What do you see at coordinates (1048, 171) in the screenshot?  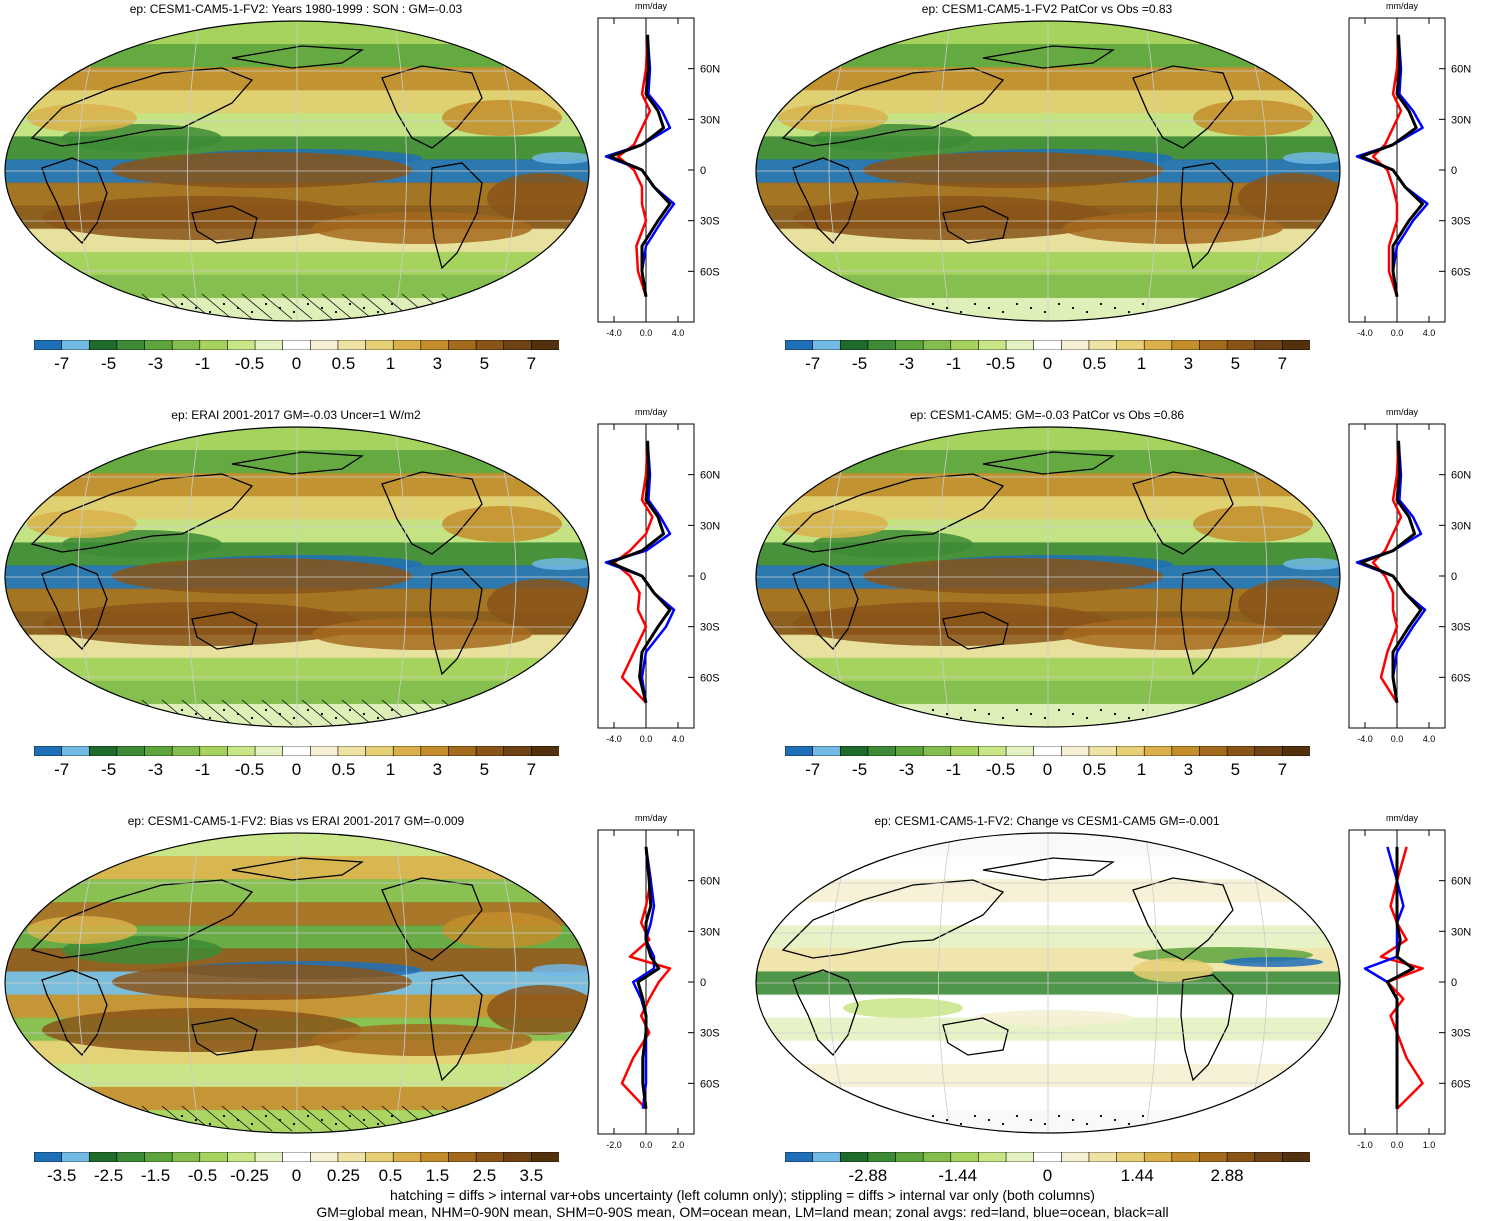 I see `map-border` at bounding box center [1048, 171].